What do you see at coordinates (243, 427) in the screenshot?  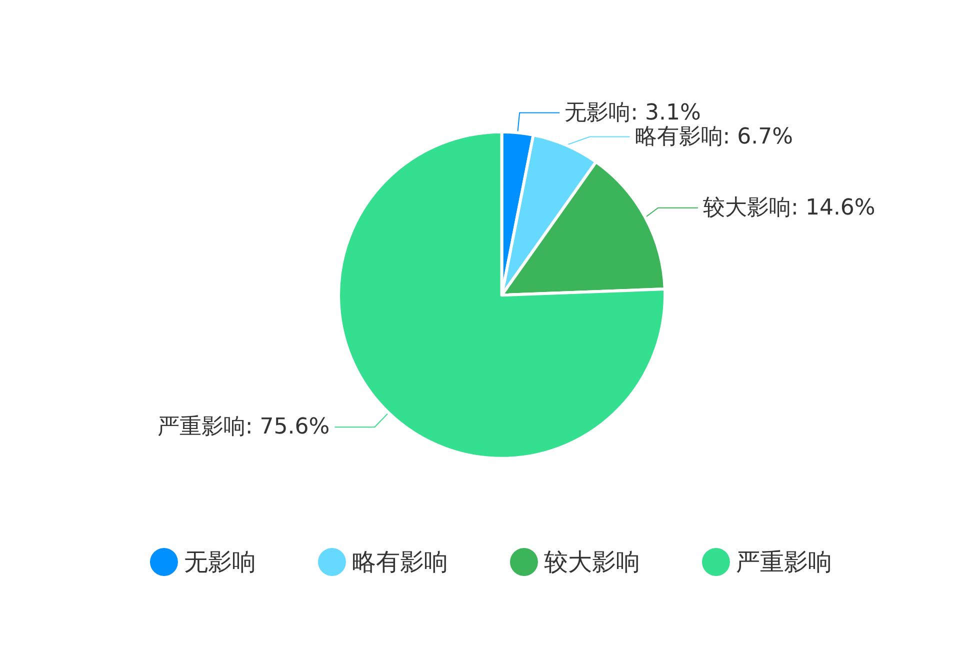 I see `data-label: 严重影响: 75.6%` at bounding box center [243, 427].